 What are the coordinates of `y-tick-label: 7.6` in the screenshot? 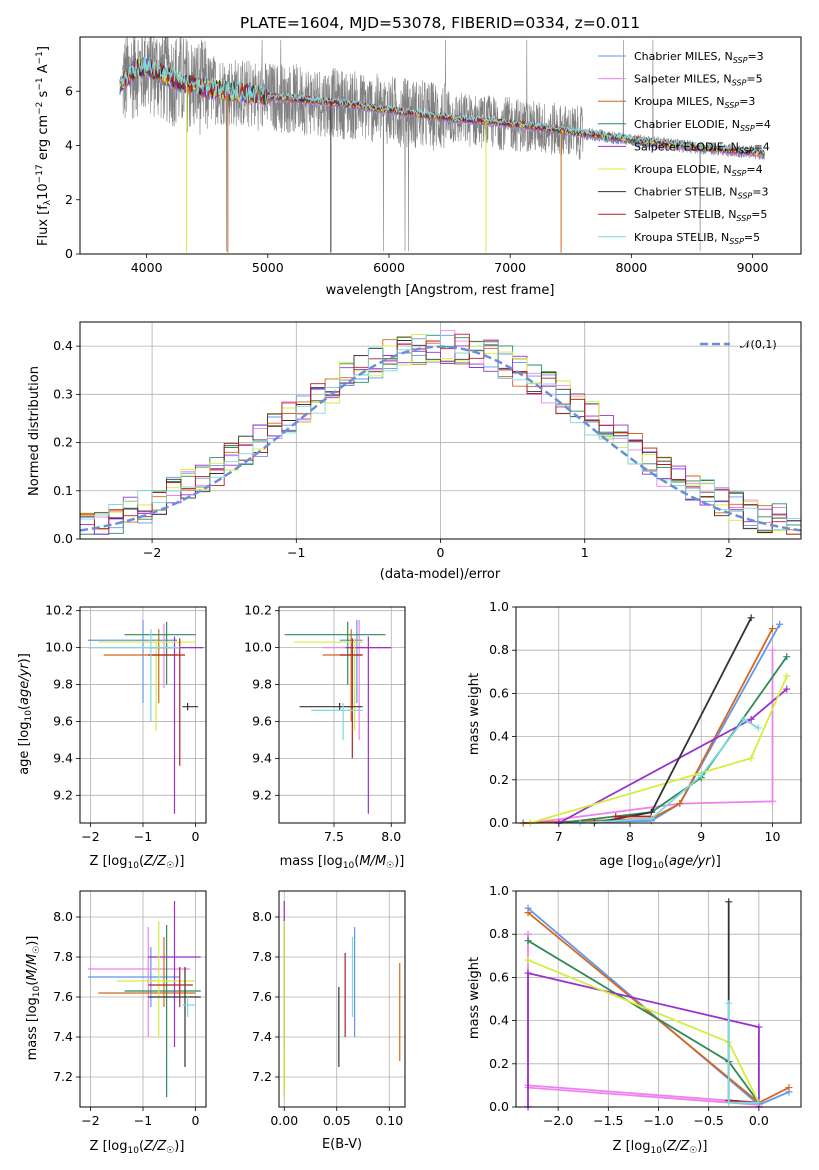 It's located at (63, 996).